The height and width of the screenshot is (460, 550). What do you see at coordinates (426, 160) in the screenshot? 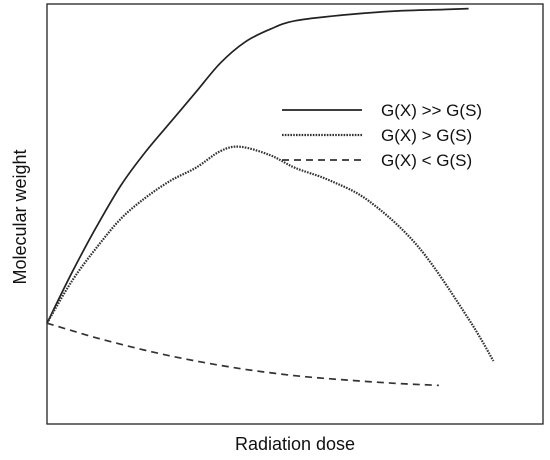
I see `legend-label-3: G(X) < G(S)` at bounding box center [426, 160].